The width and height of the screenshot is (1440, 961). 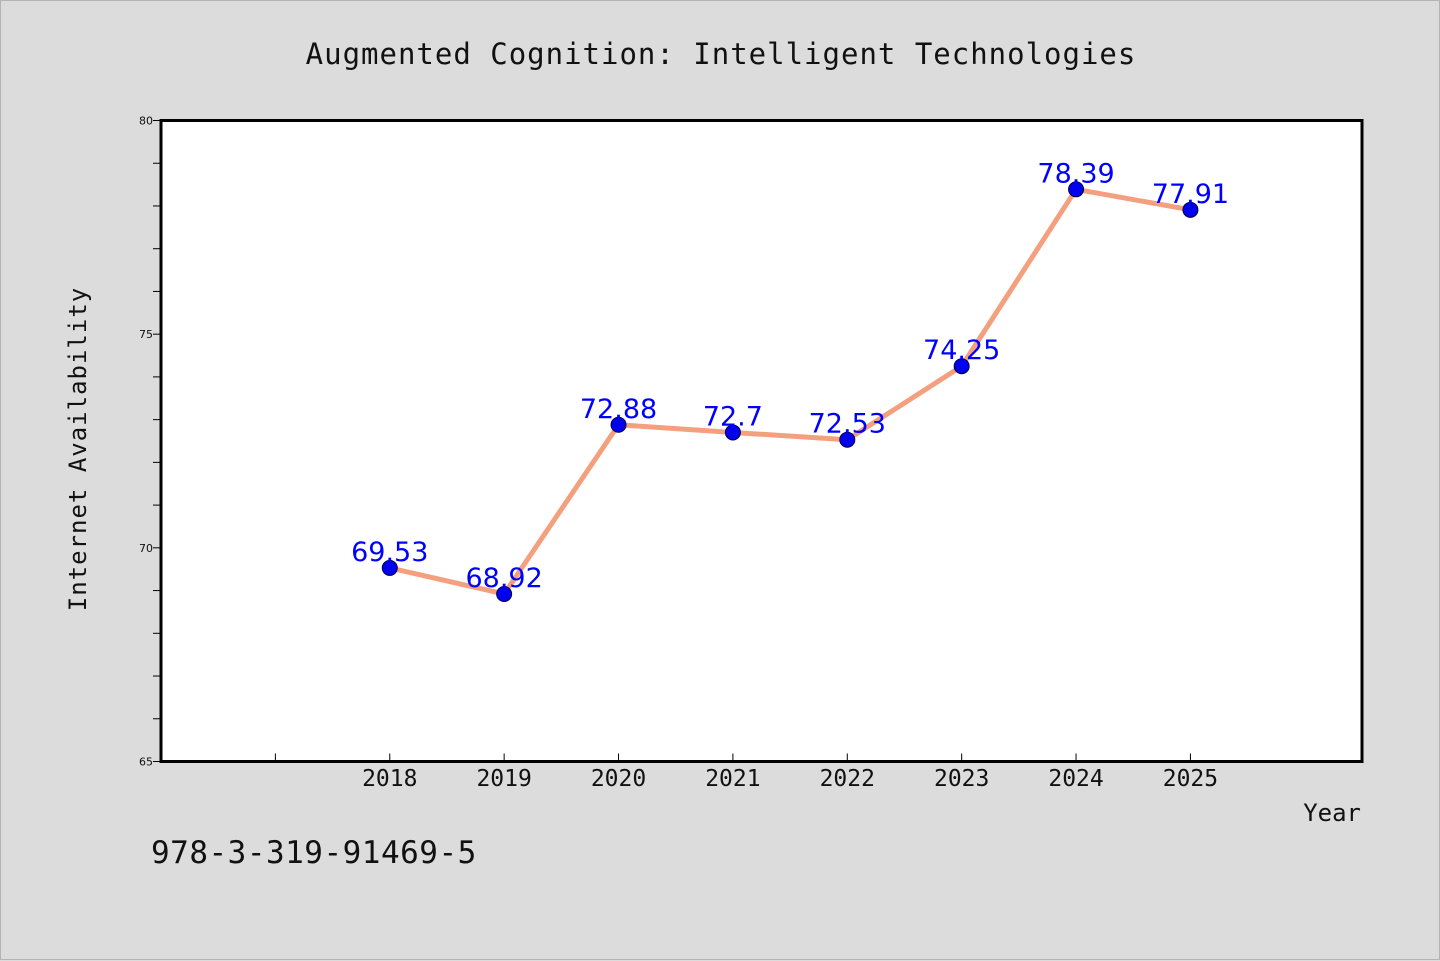 I want to click on y-tick-label: 70, so click(x=146, y=548).